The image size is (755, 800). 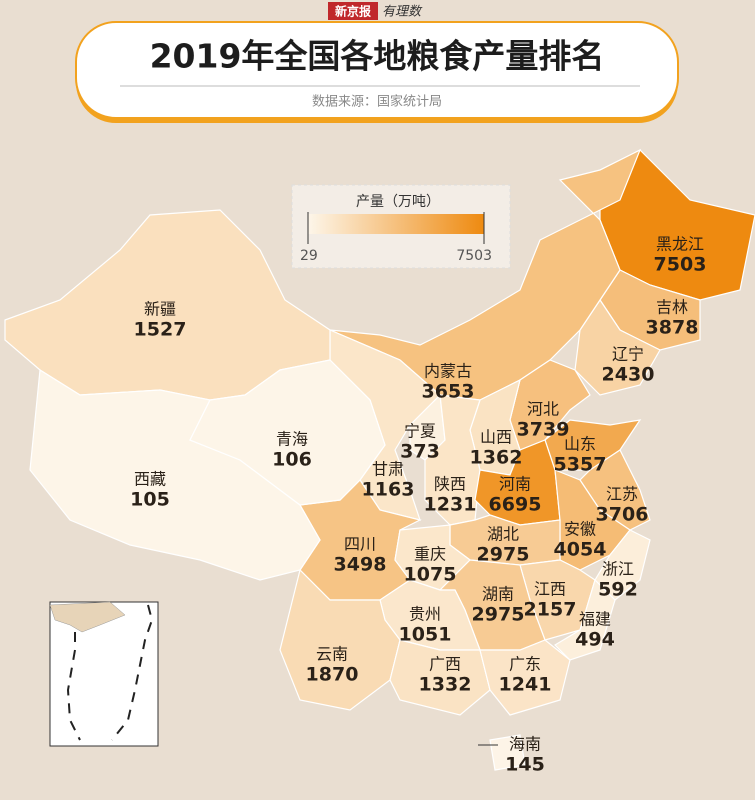 I want to click on title: 2019年全国各地粮食产量排名, so click(x=377, y=56).